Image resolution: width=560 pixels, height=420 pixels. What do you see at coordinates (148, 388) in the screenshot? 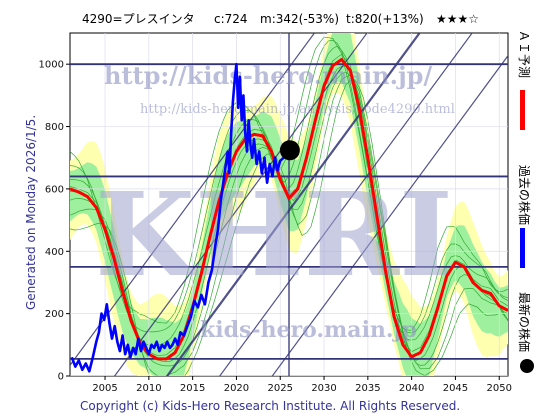
I see `x-tick-label: 2010` at bounding box center [148, 388].